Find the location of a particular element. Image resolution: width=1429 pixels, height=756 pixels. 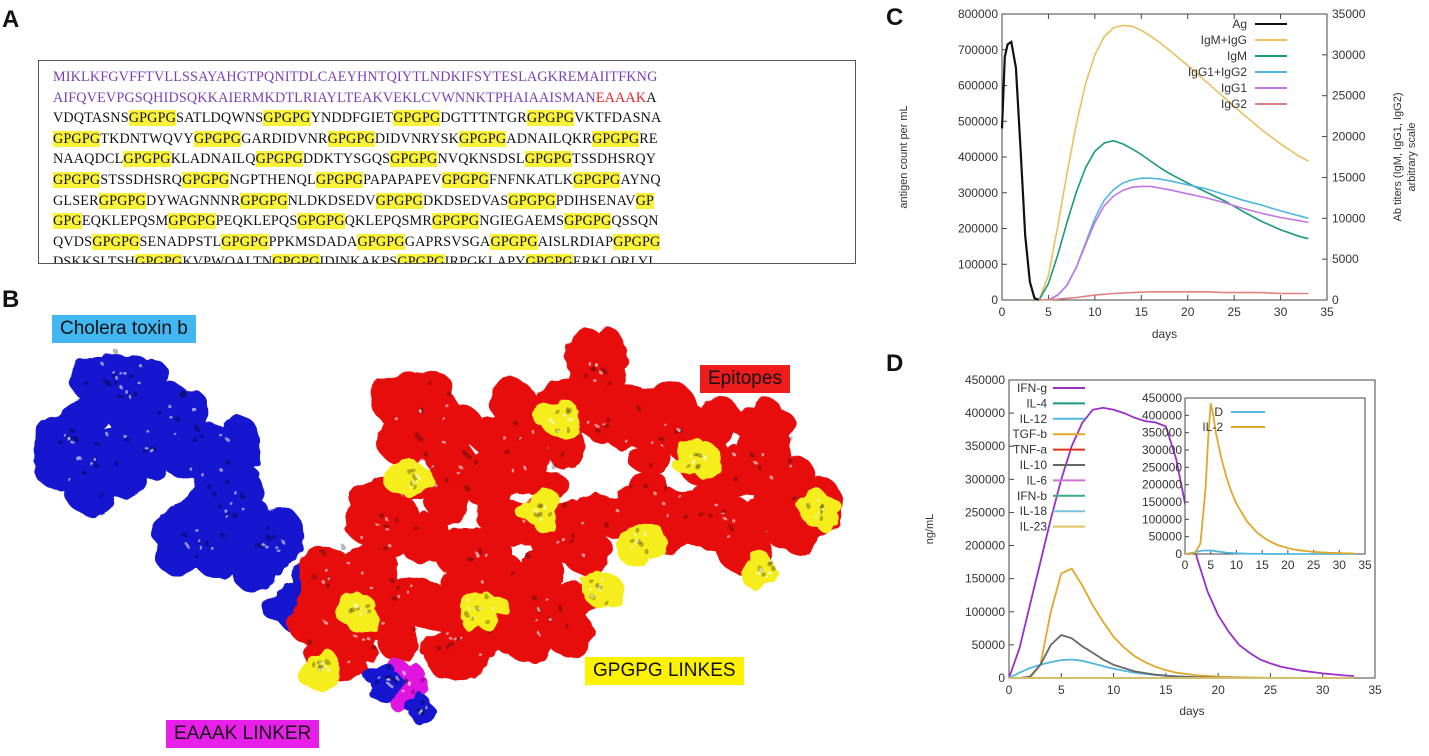

eaaak-linker-label: EAAAK LINKER is located at coordinates (243, 734).